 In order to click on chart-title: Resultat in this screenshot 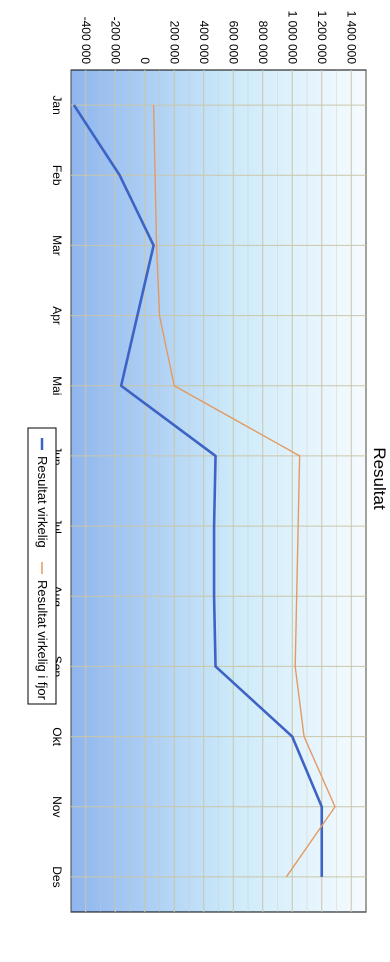, I will do `click(379, 478)`.